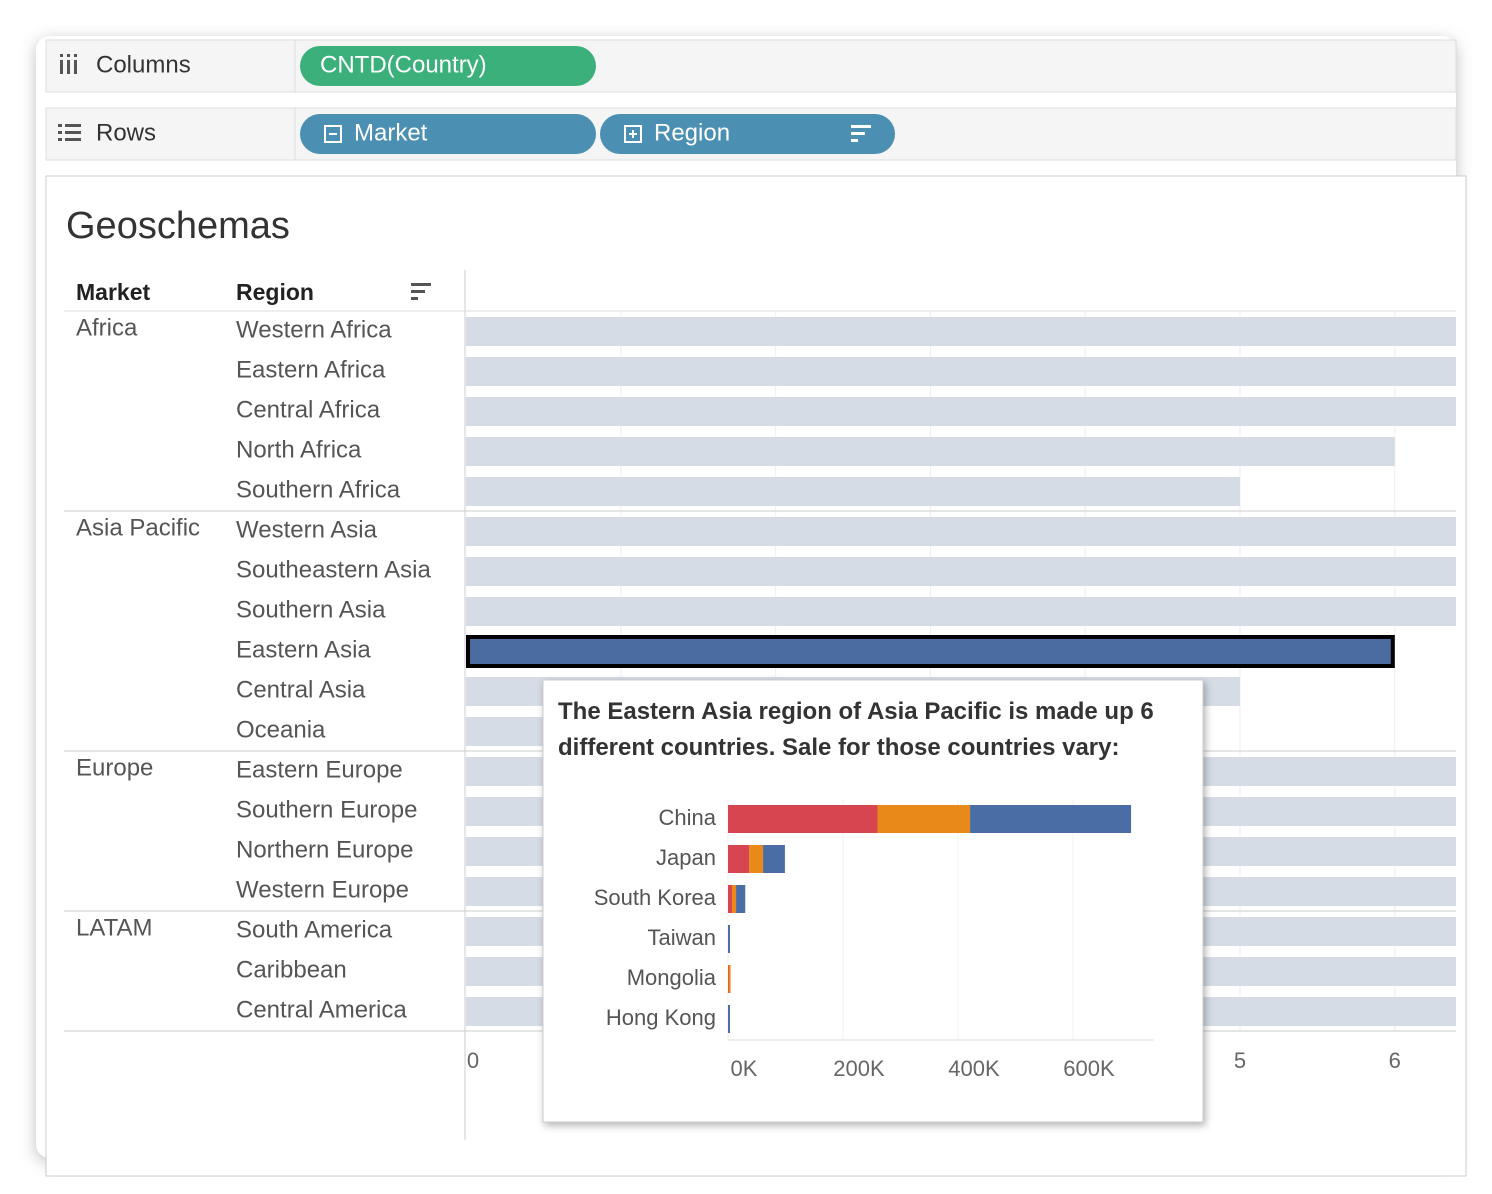 The image size is (1492, 1194). What do you see at coordinates (859, 1068) in the screenshot?
I see `x-tick-label: 200K` at bounding box center [859, 1068].